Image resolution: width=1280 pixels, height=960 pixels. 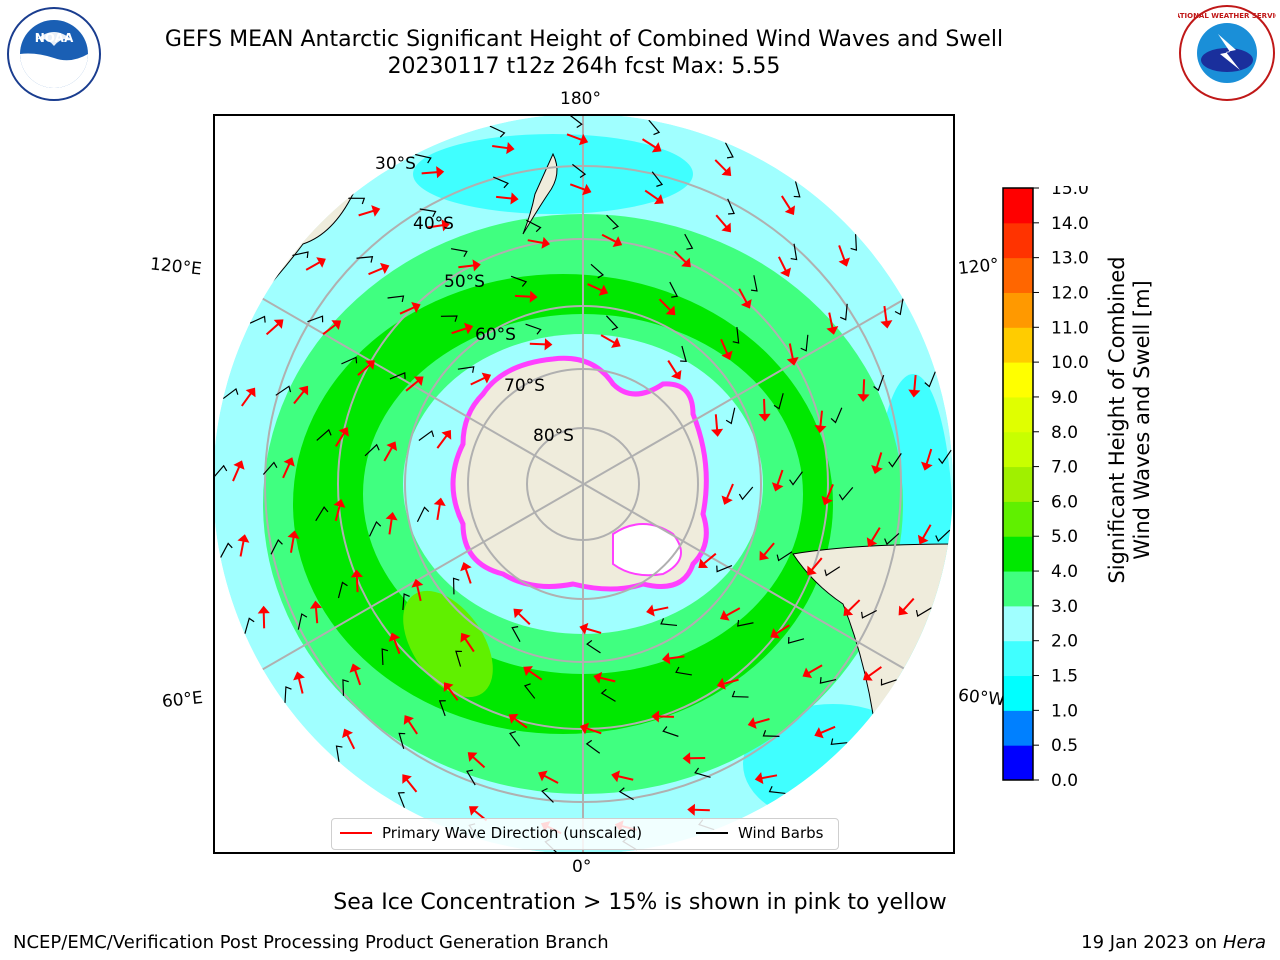 What do you see at coordinates (182, 700) in the screenshot?
I see `lon-label-60e: 60°E` at bounding box center [182, 700].